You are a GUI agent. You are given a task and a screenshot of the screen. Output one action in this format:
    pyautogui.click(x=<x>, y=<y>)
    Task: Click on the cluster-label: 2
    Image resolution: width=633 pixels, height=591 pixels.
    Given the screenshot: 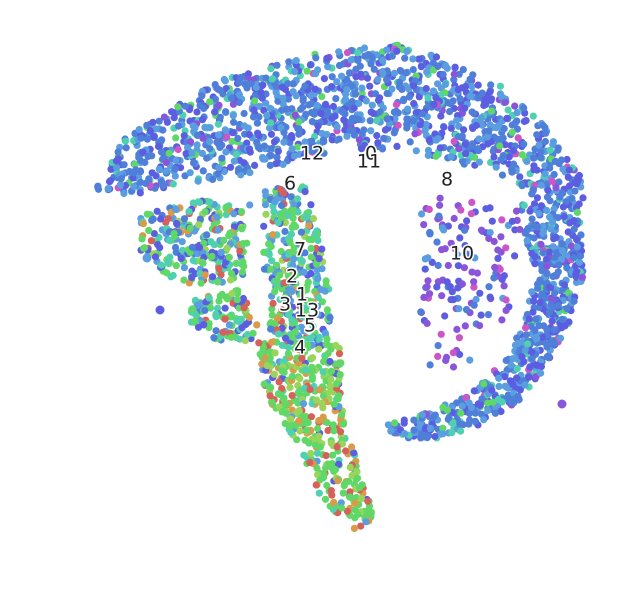 What is the action you would take?
    pyautogui.click(x=292, y=277)
    